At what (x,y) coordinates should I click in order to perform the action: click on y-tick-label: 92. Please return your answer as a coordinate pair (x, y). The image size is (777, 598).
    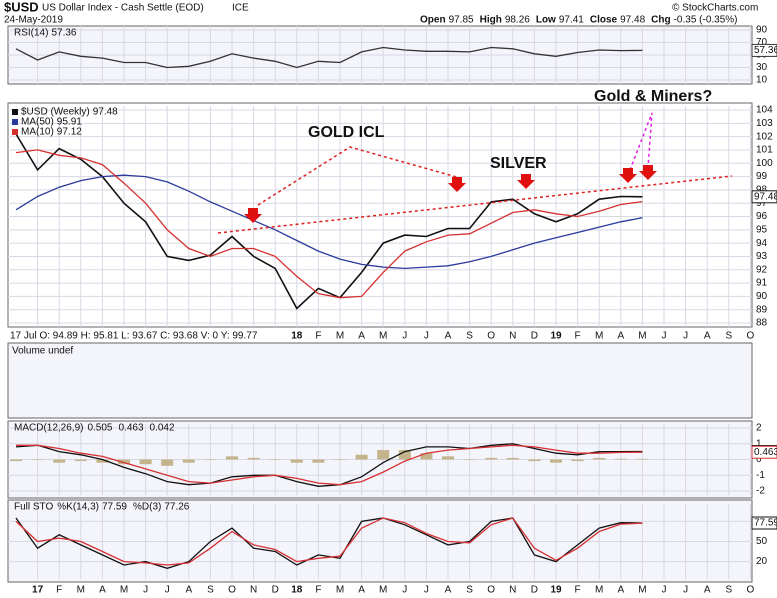
    Looking at the image, I should click on (762, 269).